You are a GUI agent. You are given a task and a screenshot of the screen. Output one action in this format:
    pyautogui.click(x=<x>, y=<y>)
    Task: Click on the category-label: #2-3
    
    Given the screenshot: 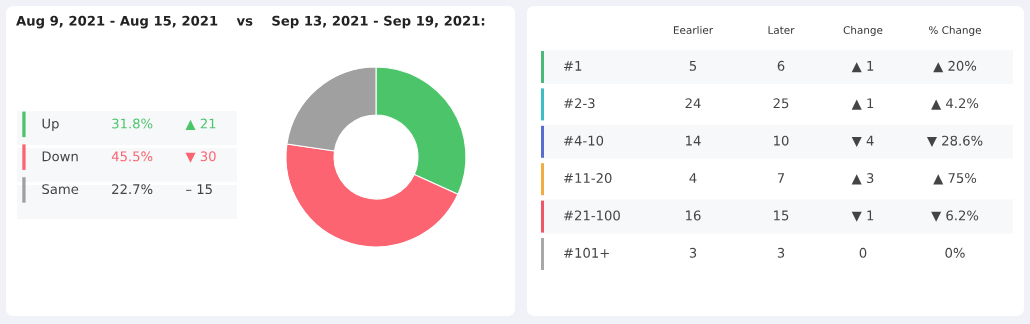 What is the action you would take?
    pyautogui.click(x=579, y=103)
    